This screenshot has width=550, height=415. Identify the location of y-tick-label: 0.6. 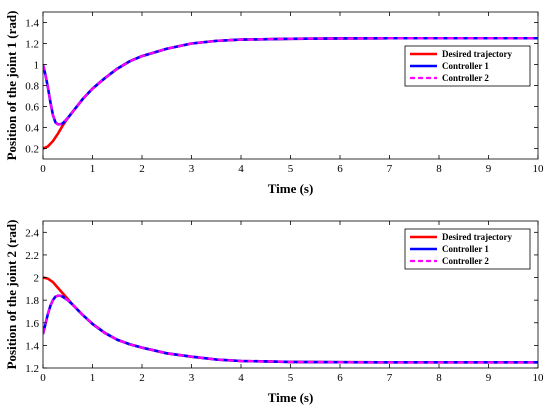
(32, 108).